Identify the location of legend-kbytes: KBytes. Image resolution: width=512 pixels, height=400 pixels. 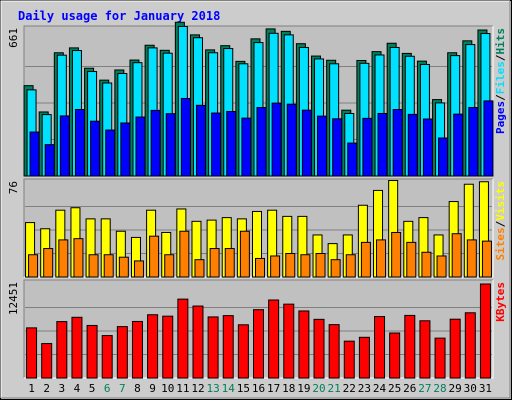
(500, 302).